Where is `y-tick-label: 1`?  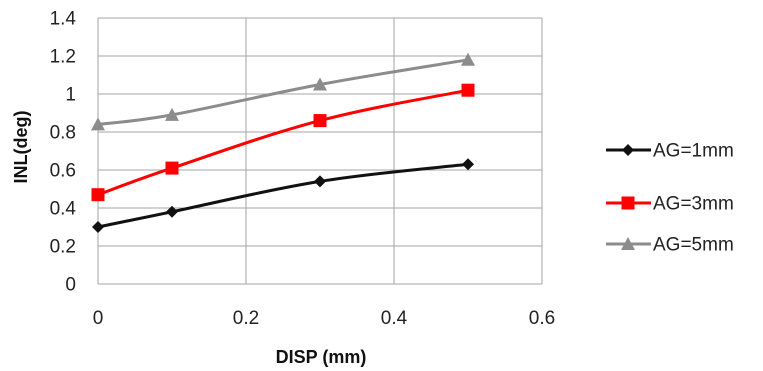
y-tick-label: 1 is located at coordinates (70, 95).